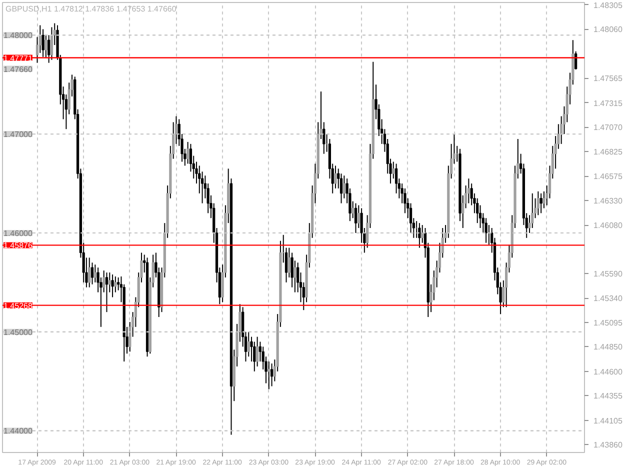 This screenshot has width=625, height=469. I want to click on y-tick-label: 1.46575, so click(608, 177).